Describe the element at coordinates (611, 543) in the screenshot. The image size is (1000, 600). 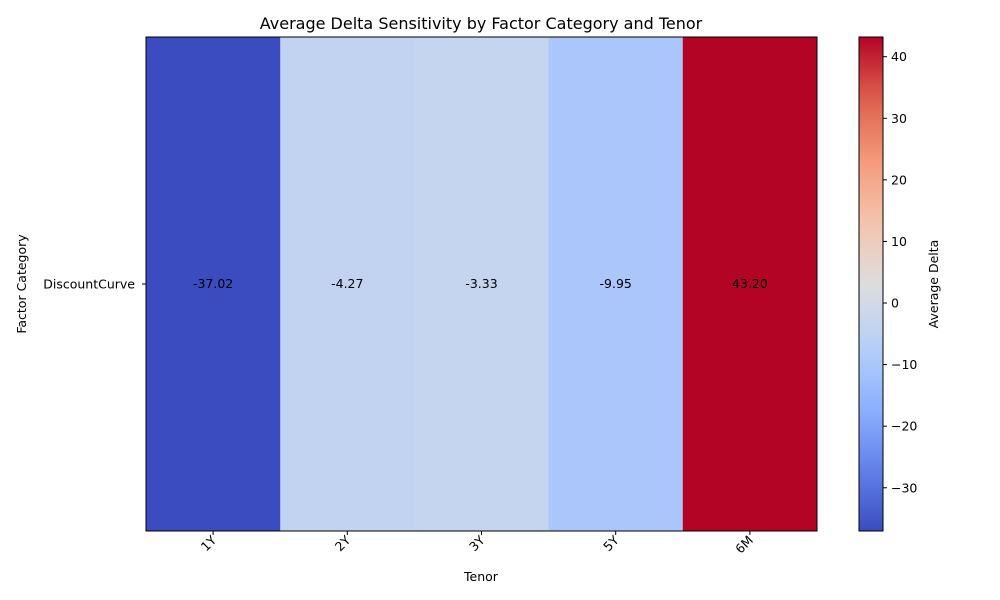
I see `x-tick-label: 5Y` at that location.